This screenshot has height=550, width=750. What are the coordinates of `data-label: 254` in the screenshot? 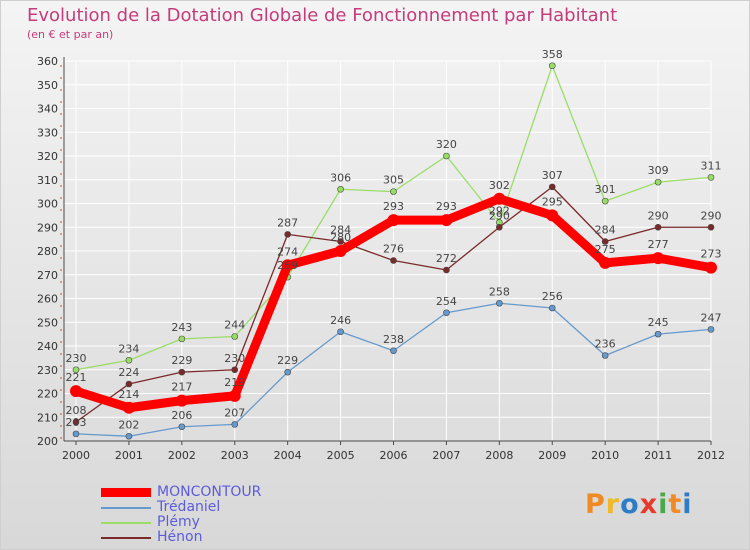 It's located at (446, 301).